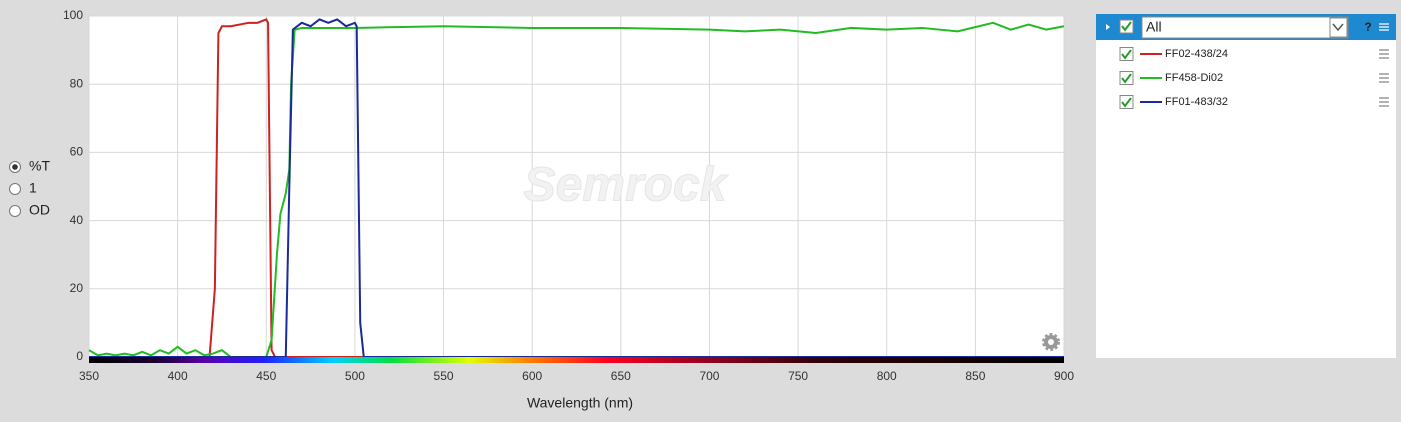  What do you see at coordinates (79, 356) in the screenshot?
I see `y-tick-label: 0` at bounding box center [79, 356].